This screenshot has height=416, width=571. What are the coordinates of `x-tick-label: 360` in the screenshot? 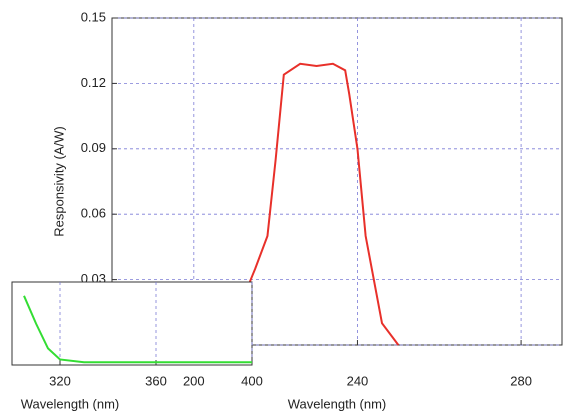 It's located at (156, 380).